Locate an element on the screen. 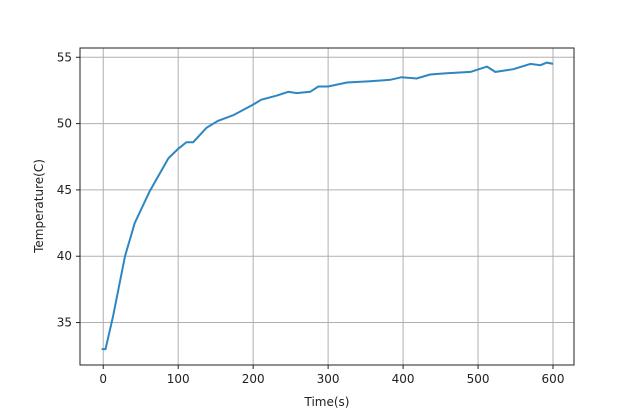 The image size is (638, 414). x-tick-label: 100 is located at coordinates (178, 379).